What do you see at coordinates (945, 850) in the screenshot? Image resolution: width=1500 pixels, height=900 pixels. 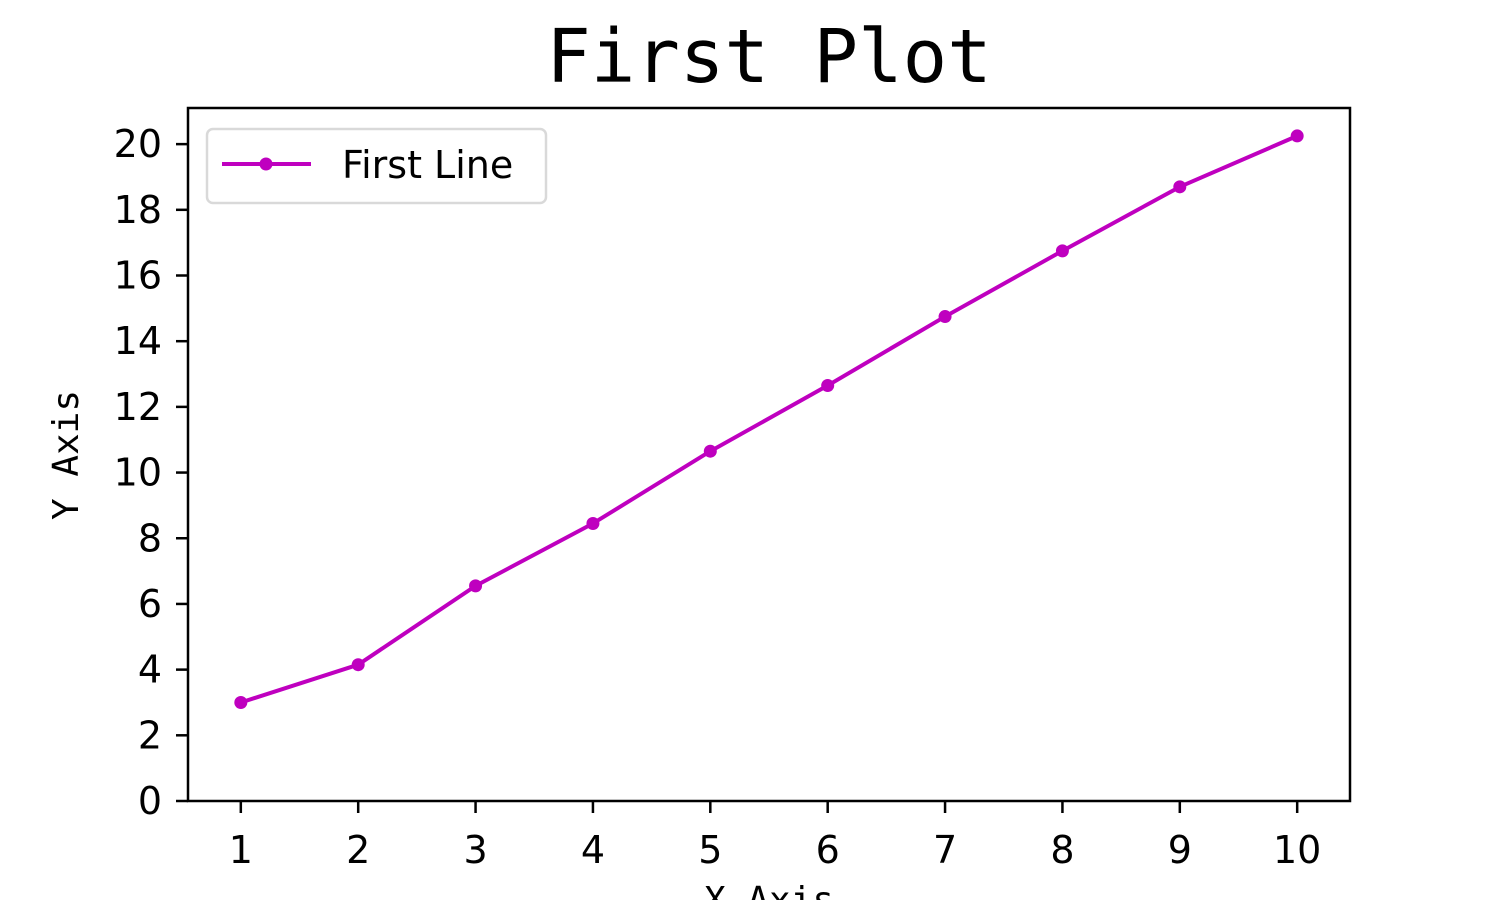 I see `x-tick-label: 7` at bounding box center [945, 850].